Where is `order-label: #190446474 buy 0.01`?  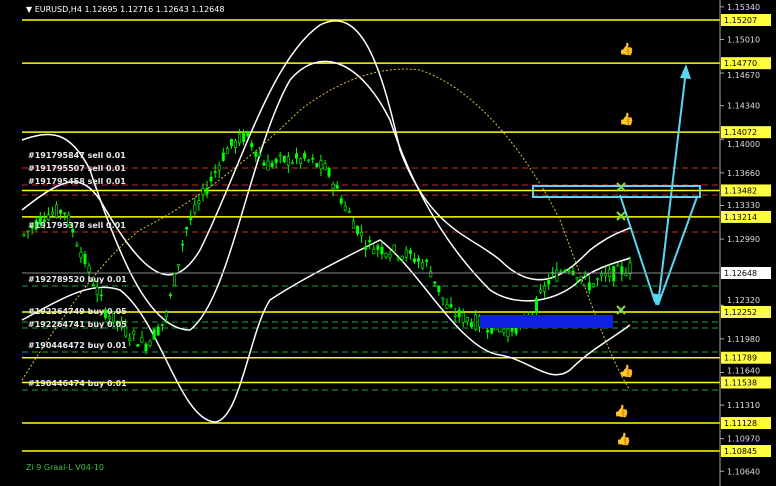 order-label: #190446474 buy 0.01 is located at coordinates (77, 383).